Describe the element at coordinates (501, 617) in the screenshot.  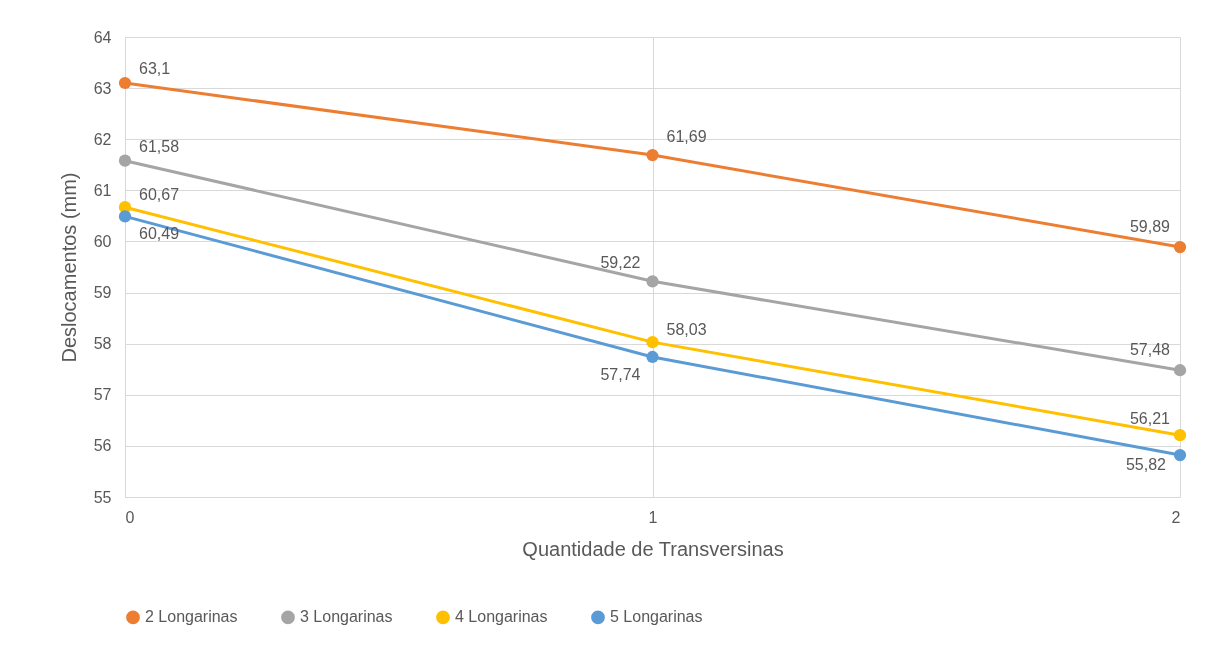
I see `legend-label: 4 Longarinas` at that location.